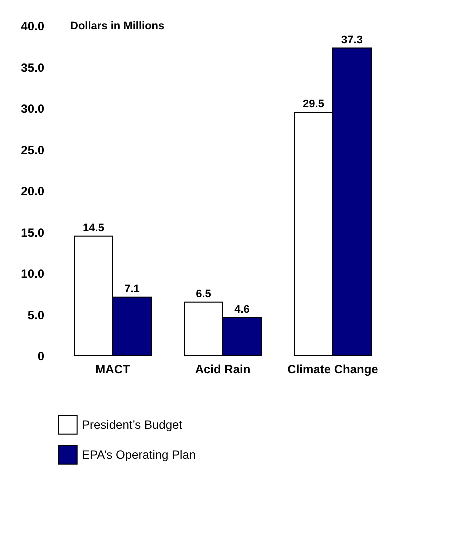 The height and width of the screenshot is (535, 456). What do you see at coordinates (204, 294) in the screenshot?
I see `data-label: 6.5` at bounding box center [204, 294].